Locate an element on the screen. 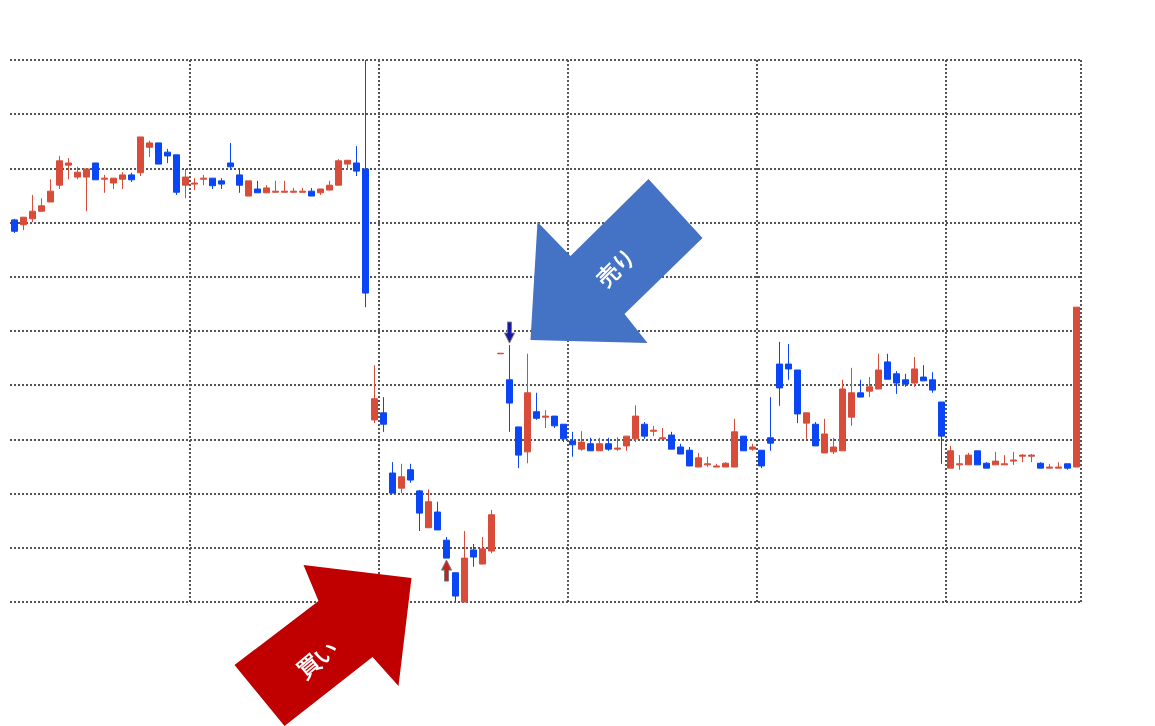  text: 買い is located at coordinates (317, 659).